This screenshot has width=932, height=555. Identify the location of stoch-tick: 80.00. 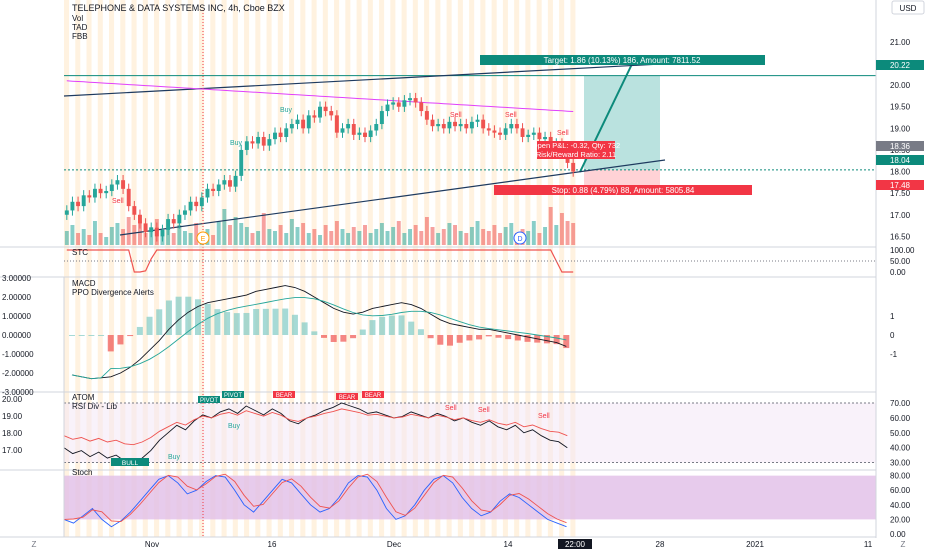
(900, 476).